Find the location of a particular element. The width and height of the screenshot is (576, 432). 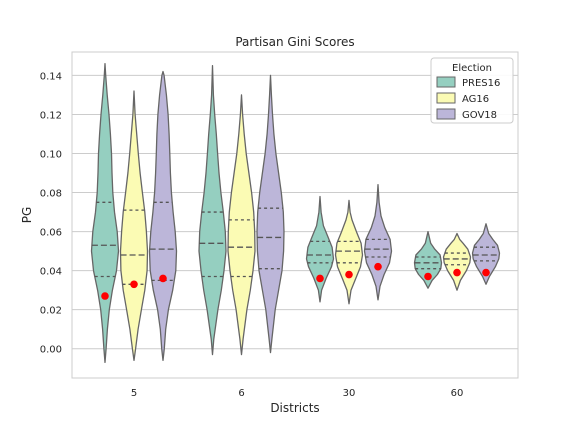

legend: Election PRES16 AG16 GOV18 is located at coordinates (472, 90).